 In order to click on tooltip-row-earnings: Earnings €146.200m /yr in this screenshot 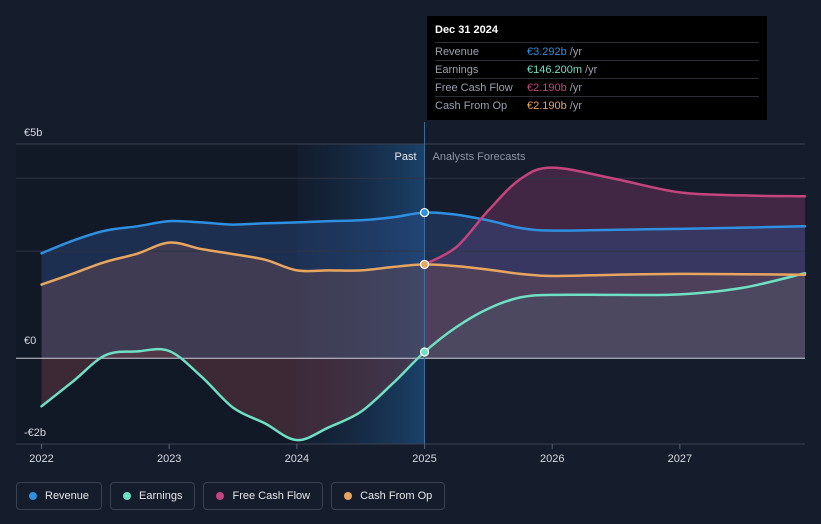, I will do `click(597, 69)`.